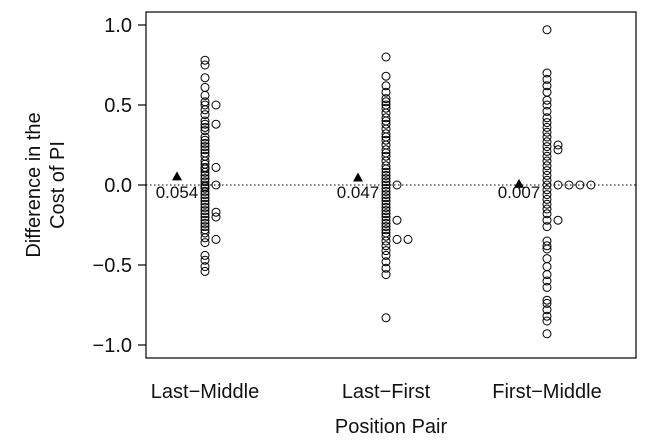 Image resolution: width=646 pixels, height=440 pixels. Describe the element at coordinates (358, 192) in the screenshot. I see `mean-value-label: 0.047` at that location.